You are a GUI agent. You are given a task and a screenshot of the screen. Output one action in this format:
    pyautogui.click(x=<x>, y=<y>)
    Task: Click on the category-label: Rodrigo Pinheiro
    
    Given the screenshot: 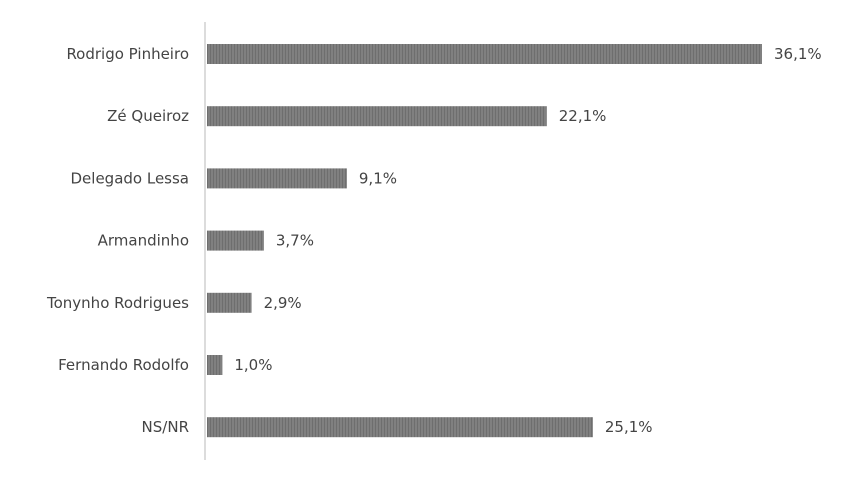 What is the action you would take?
    pyautogui.click(x=127, y=54)
    